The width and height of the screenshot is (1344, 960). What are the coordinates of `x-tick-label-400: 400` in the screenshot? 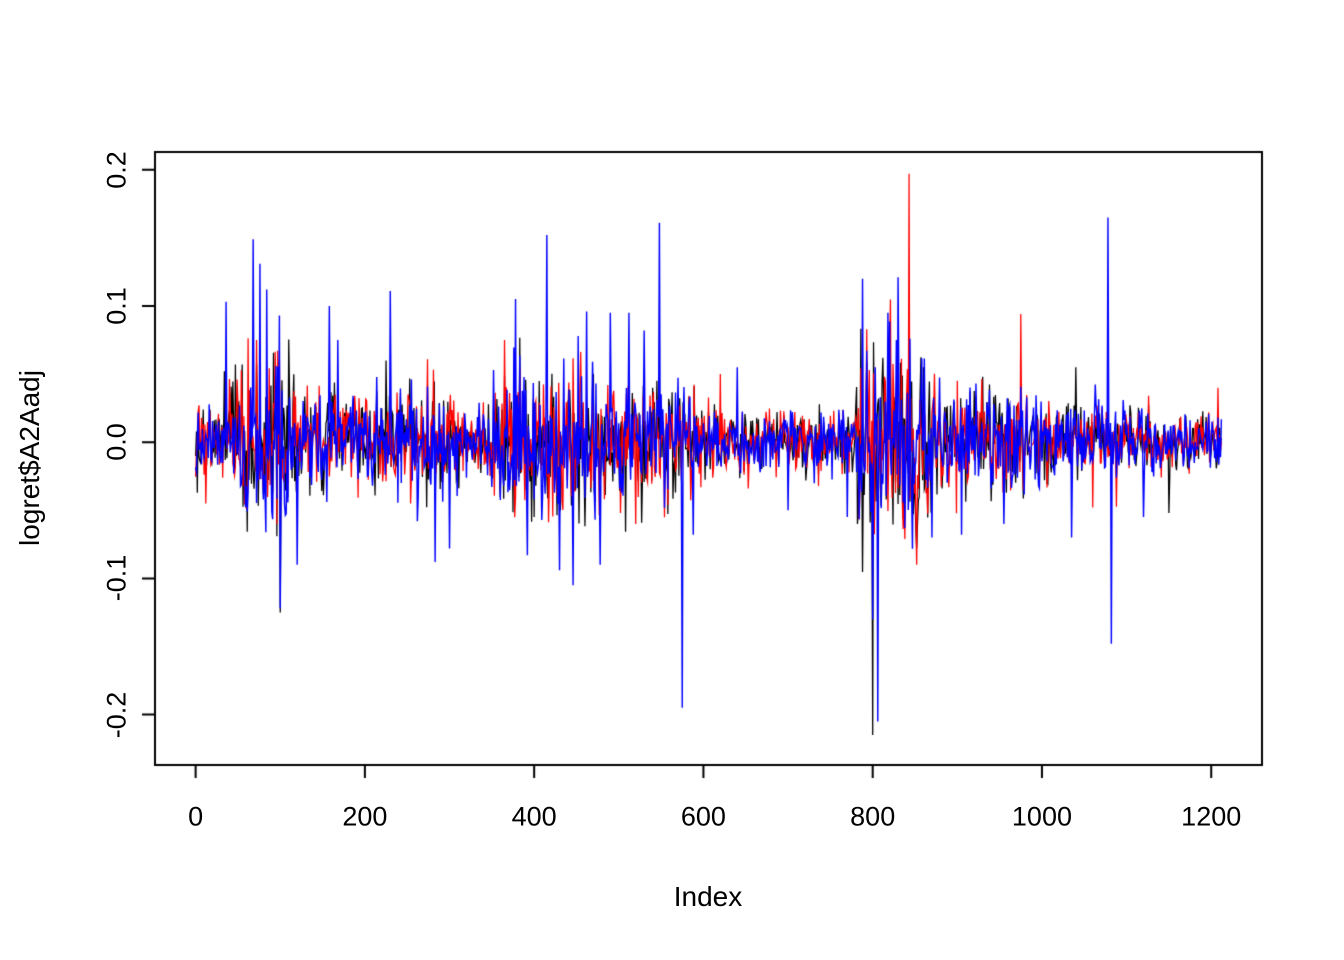 It's located at (534, 816).